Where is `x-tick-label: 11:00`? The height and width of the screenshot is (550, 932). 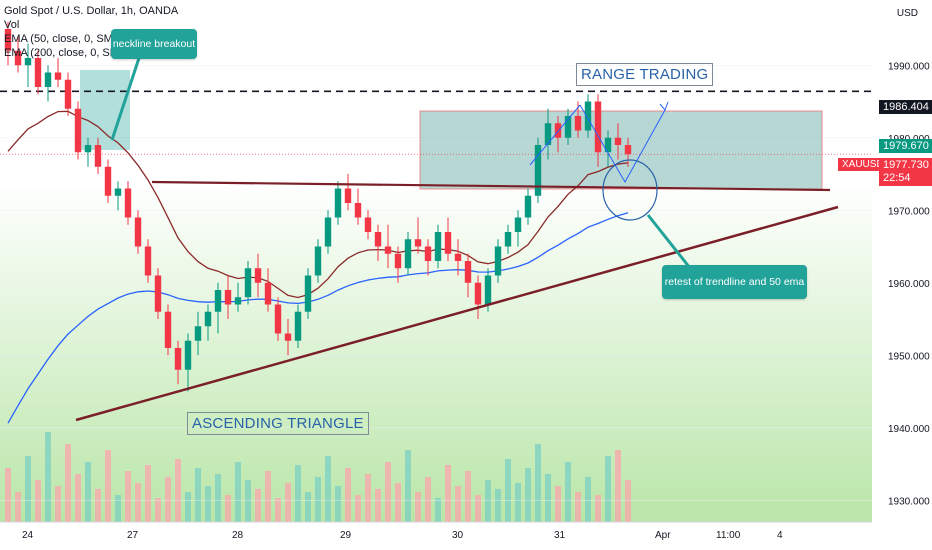 x-tick-label: 11:00 is located at coordinates (728, 535).